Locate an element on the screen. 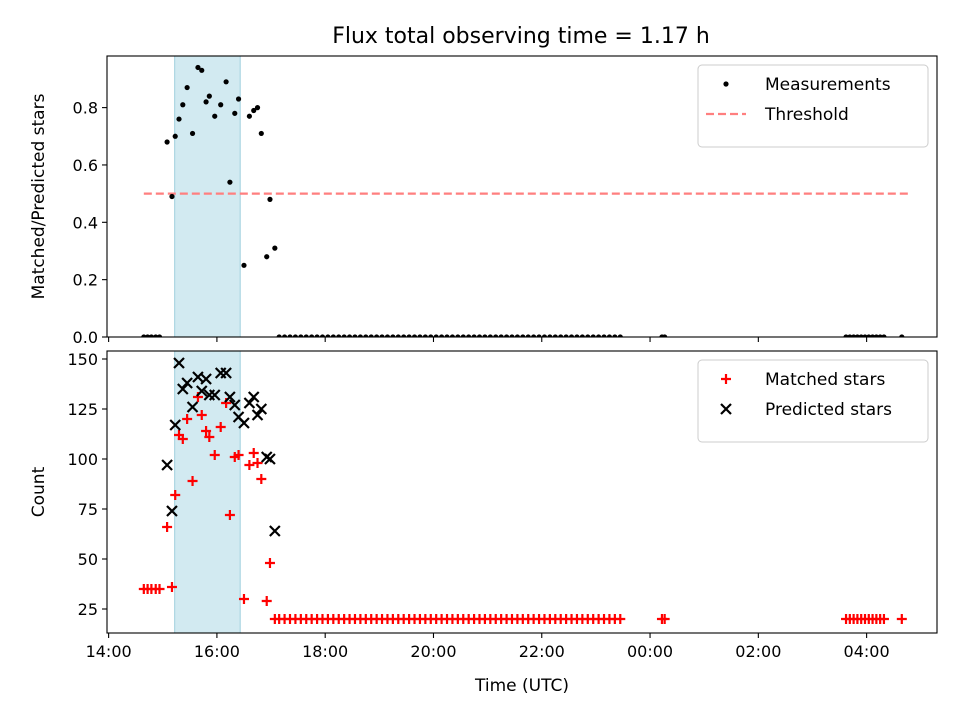  x-axis-label: Time (UTC) is located at coordinates (521, 686).